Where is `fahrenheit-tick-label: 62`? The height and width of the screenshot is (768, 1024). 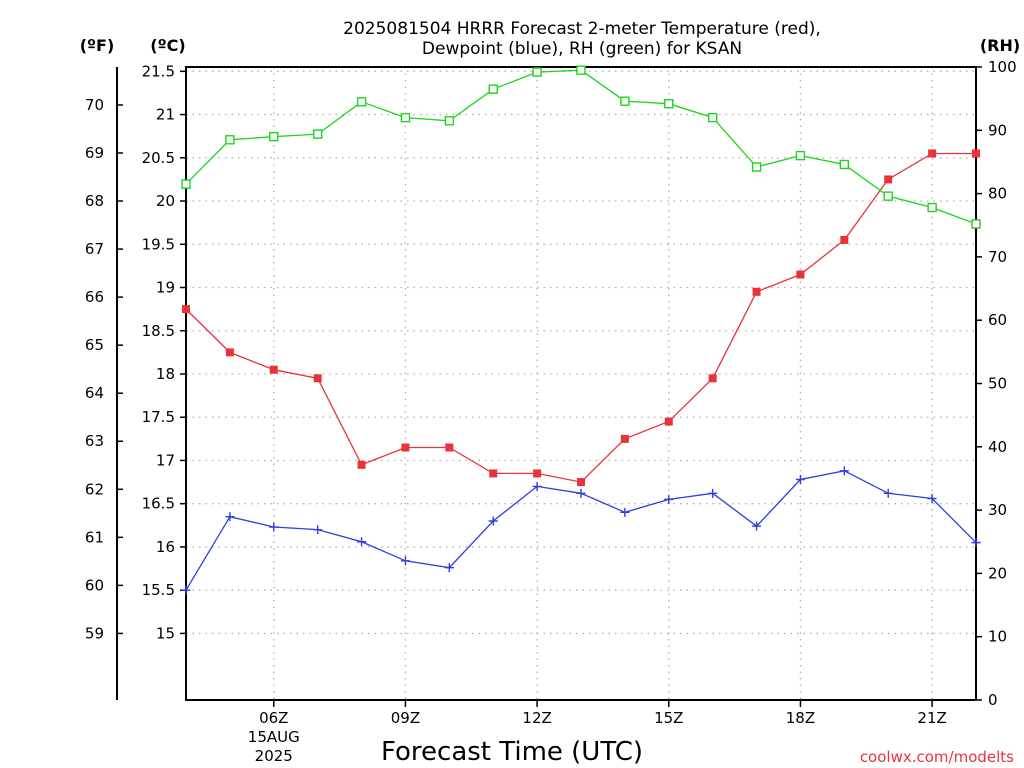 fahrenheit-tick-label: 62 is located at coordinates (94, 489).